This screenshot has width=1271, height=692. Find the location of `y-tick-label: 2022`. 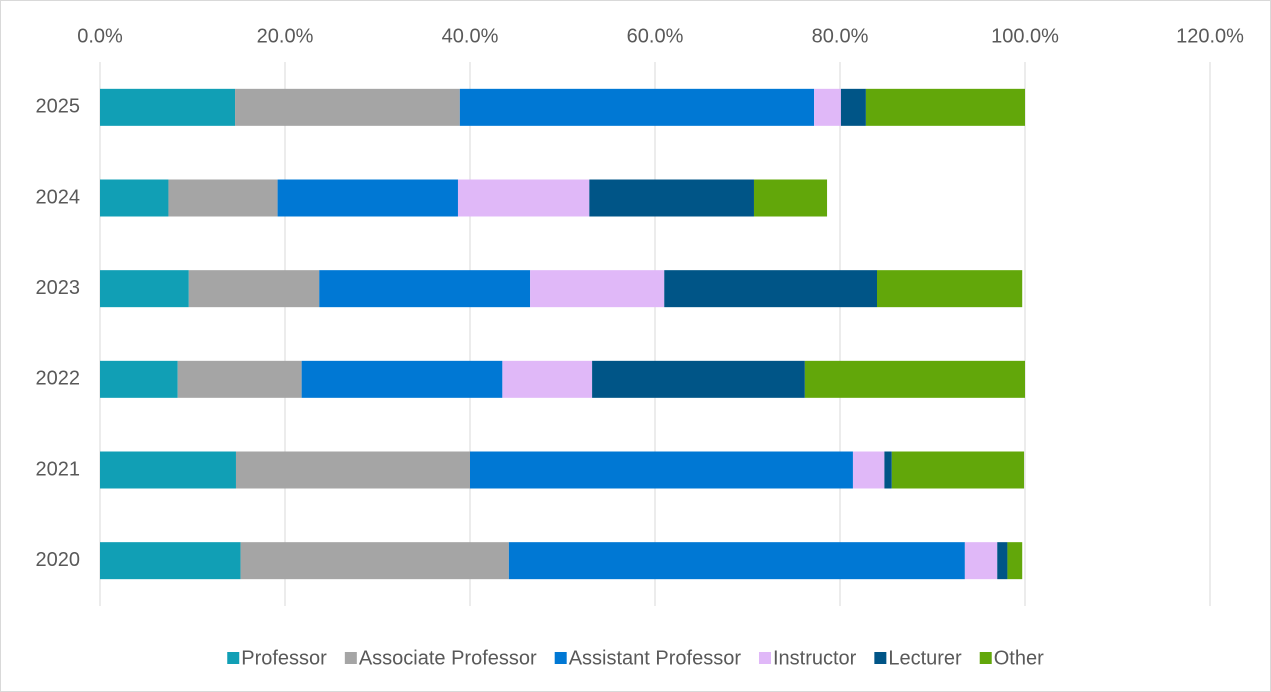

y-tick-label: 2022 is located at coordinates (58, 379).